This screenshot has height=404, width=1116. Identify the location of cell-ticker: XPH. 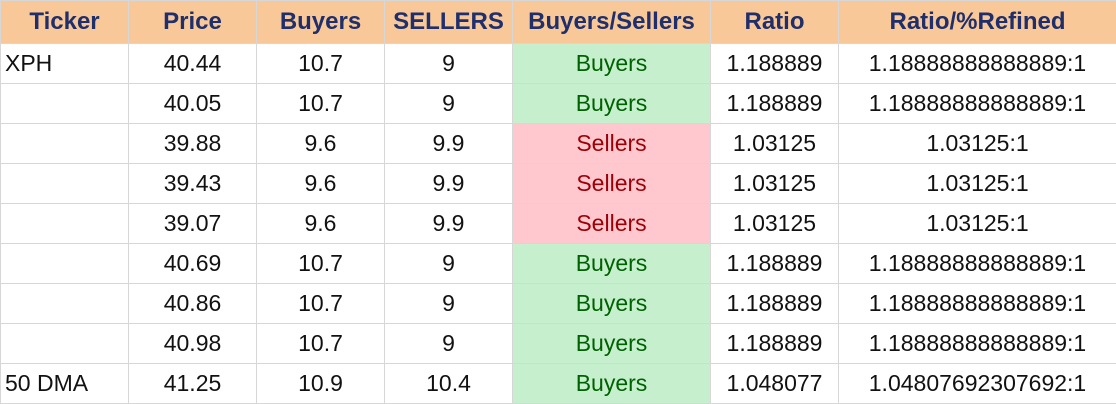
(65, 64).